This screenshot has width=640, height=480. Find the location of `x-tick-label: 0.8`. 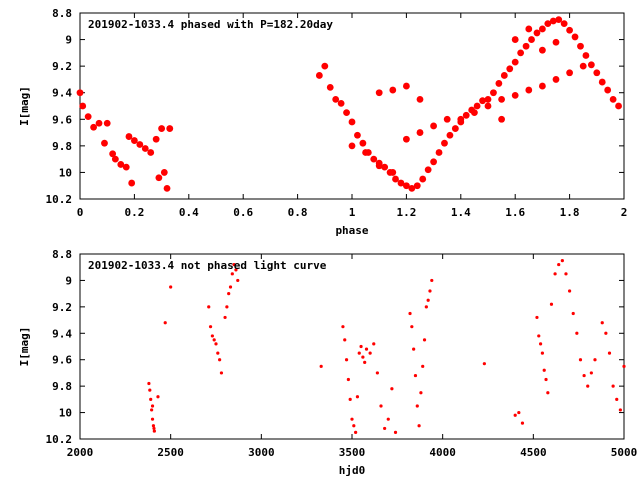

x-tick-label: 0.8 is located at coordinates (298, 212).